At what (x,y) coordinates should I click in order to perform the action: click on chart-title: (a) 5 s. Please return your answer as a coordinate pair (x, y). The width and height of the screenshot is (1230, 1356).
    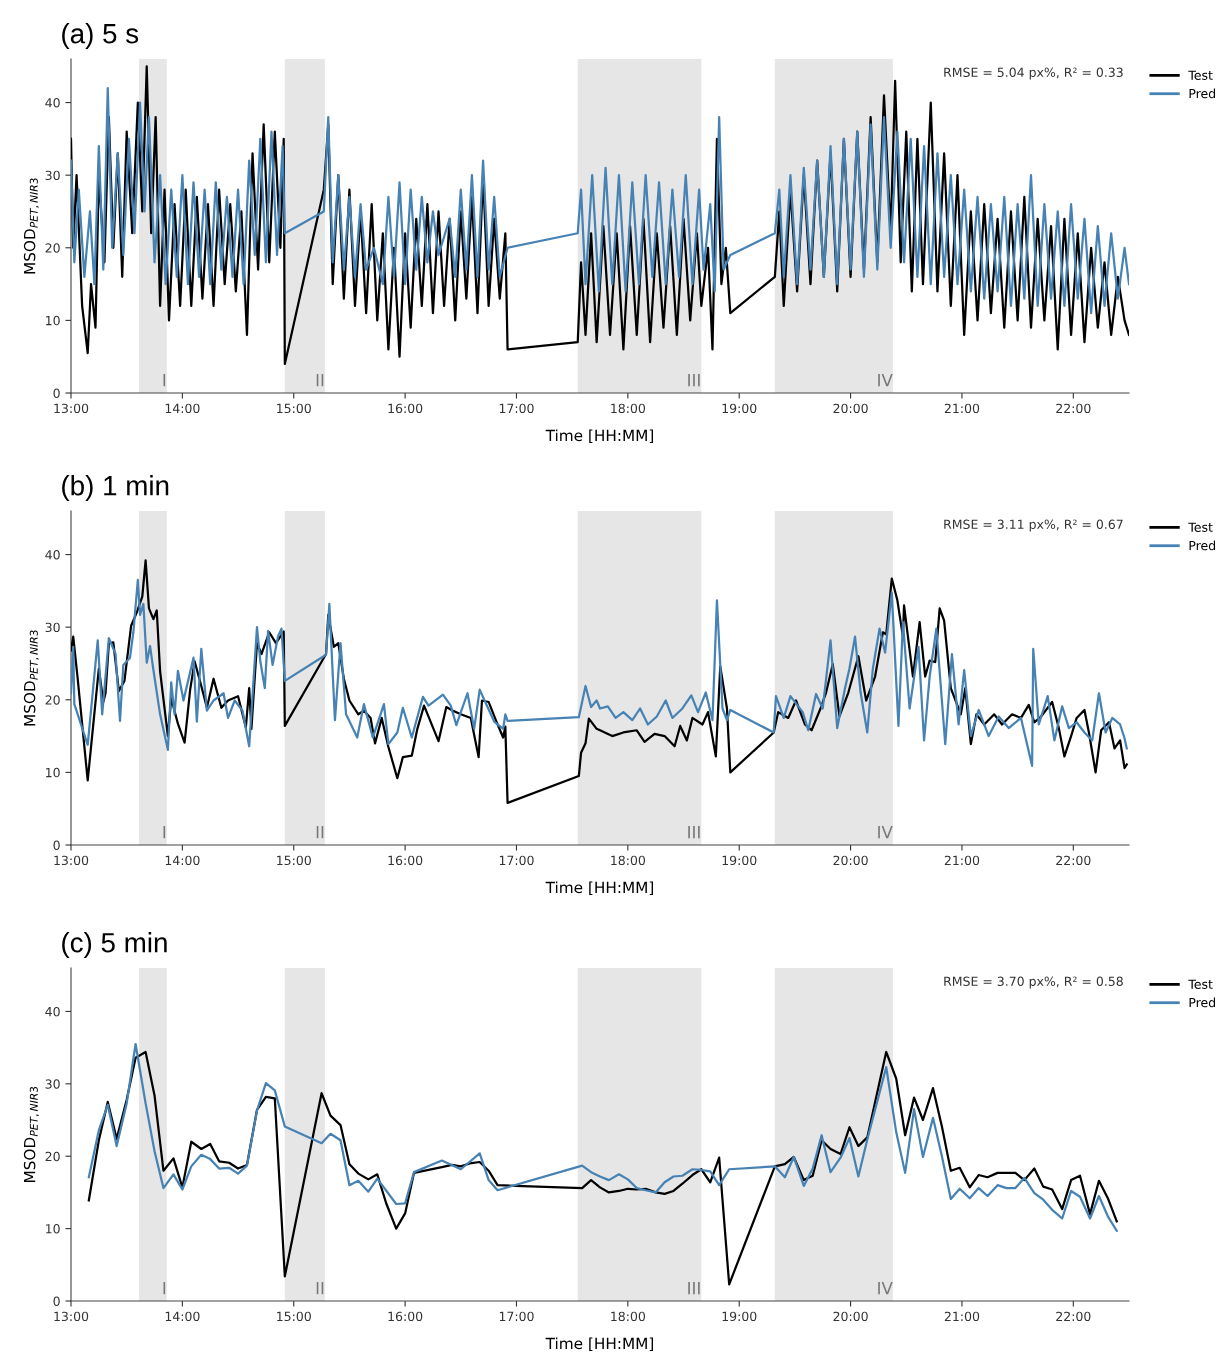
    Looking at the image, I should click on (100, 36).